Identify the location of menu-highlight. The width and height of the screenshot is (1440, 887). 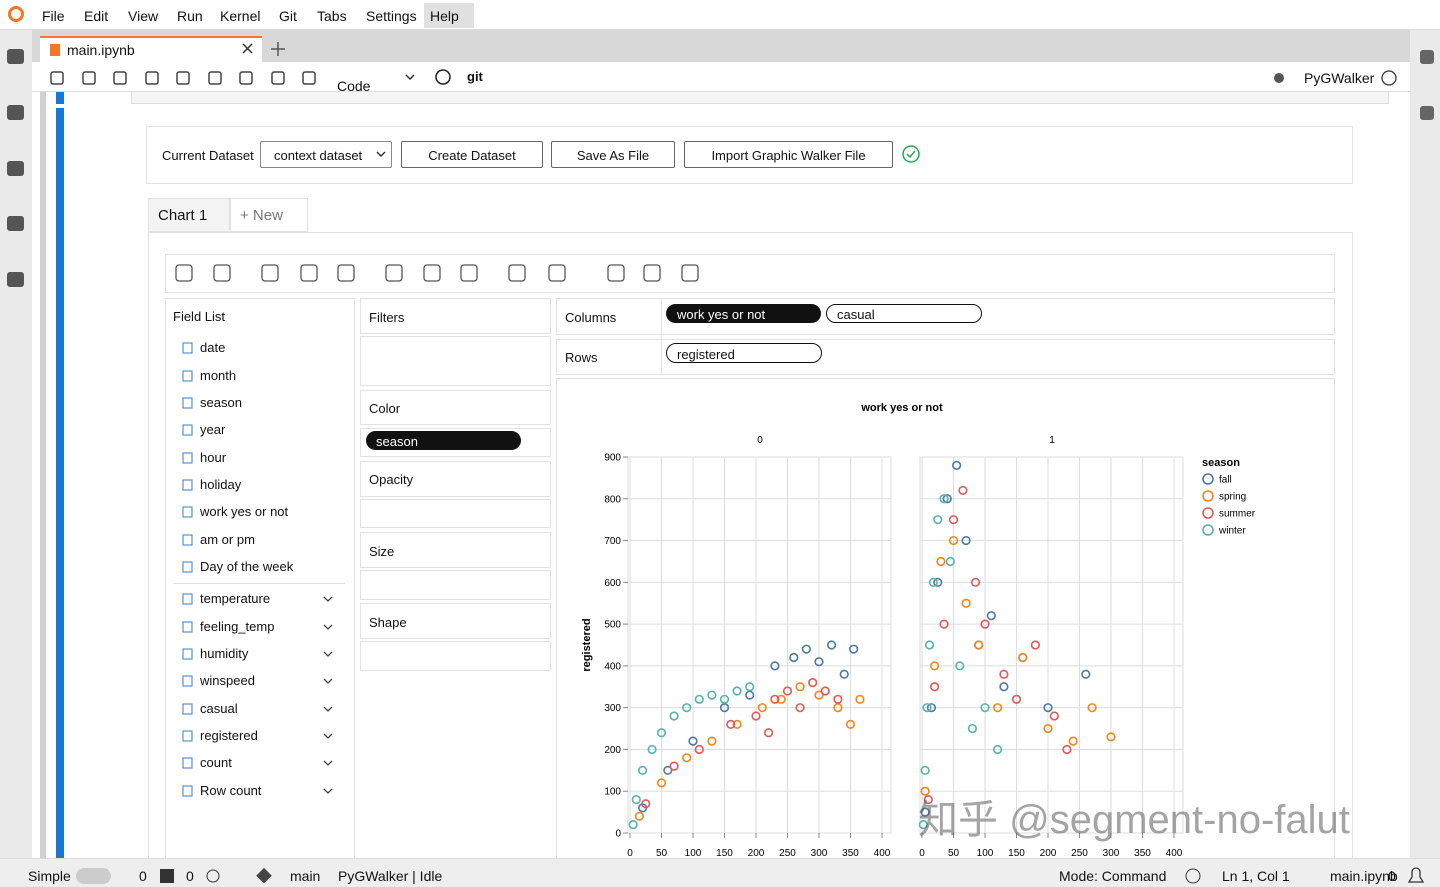
(449, 15).